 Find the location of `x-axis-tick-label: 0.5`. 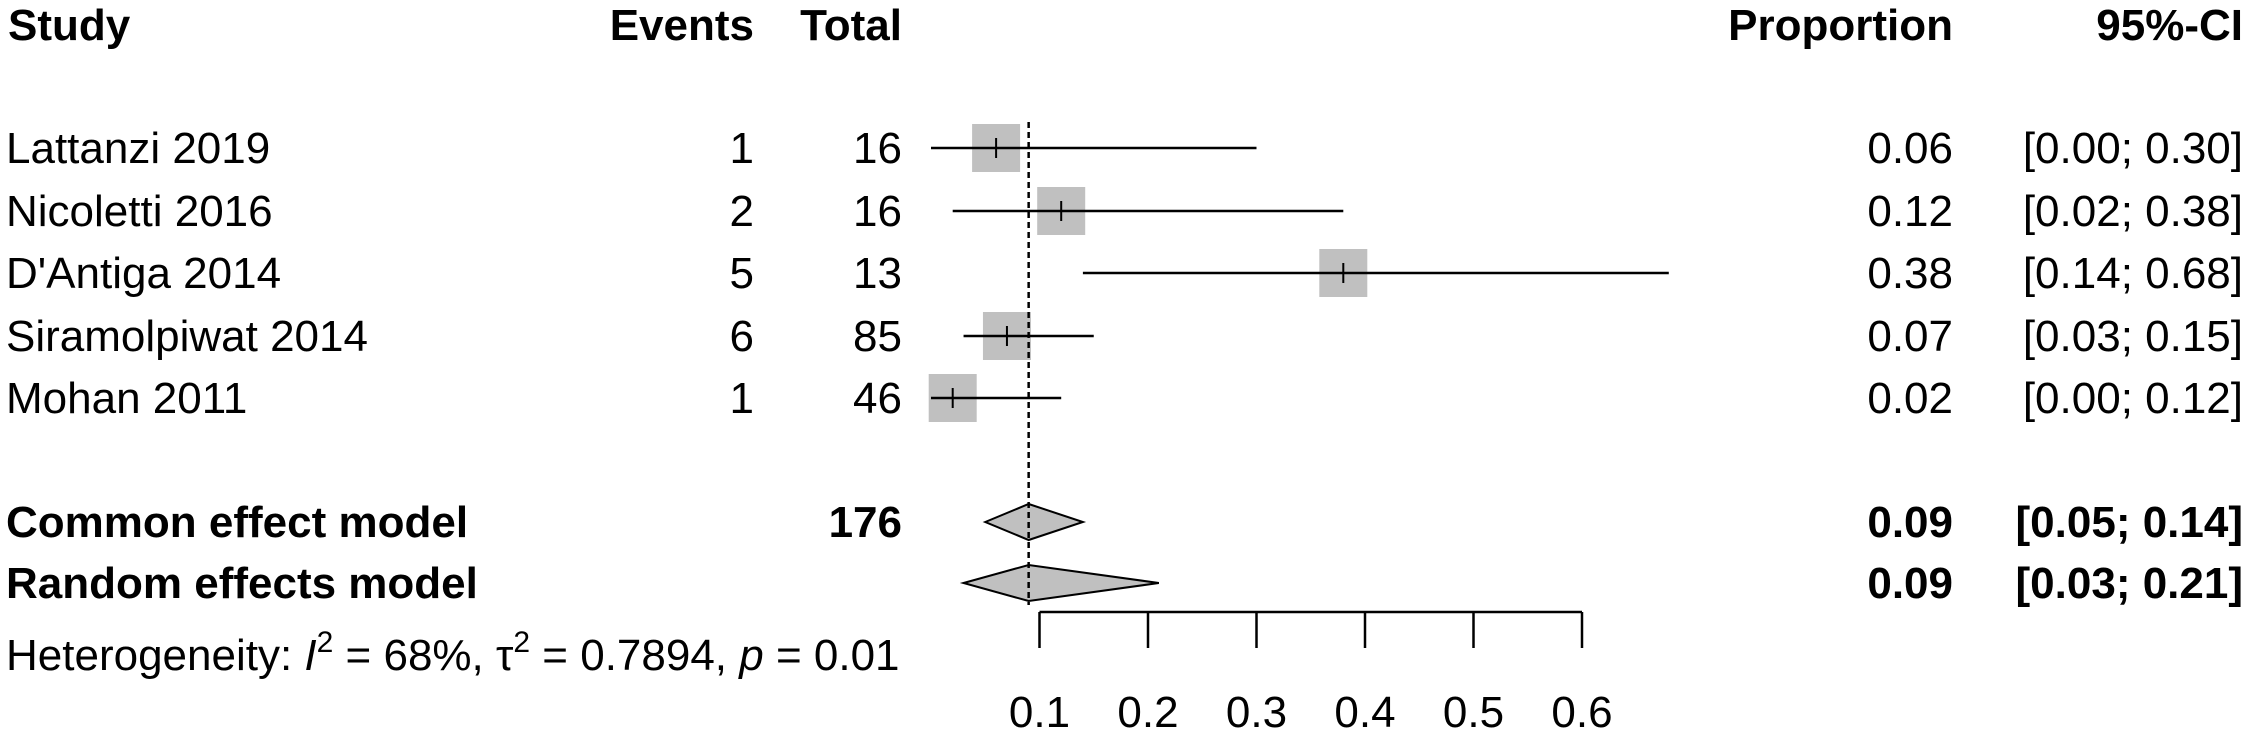

x-axis-tick-label: 0.5 is located at coordinates (1473, 711).